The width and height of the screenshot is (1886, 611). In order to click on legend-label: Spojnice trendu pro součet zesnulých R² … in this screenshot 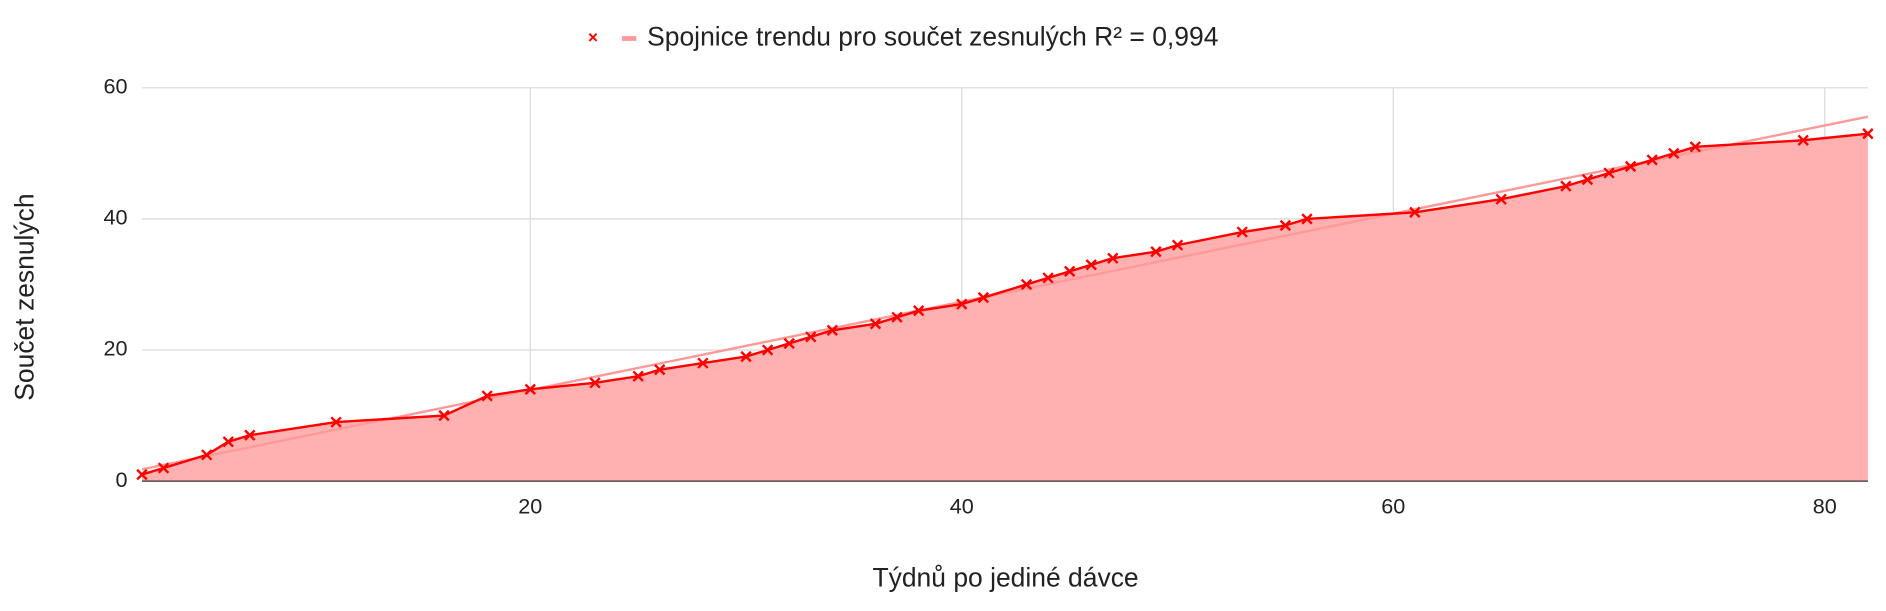, I will do `click(932, 36)`.